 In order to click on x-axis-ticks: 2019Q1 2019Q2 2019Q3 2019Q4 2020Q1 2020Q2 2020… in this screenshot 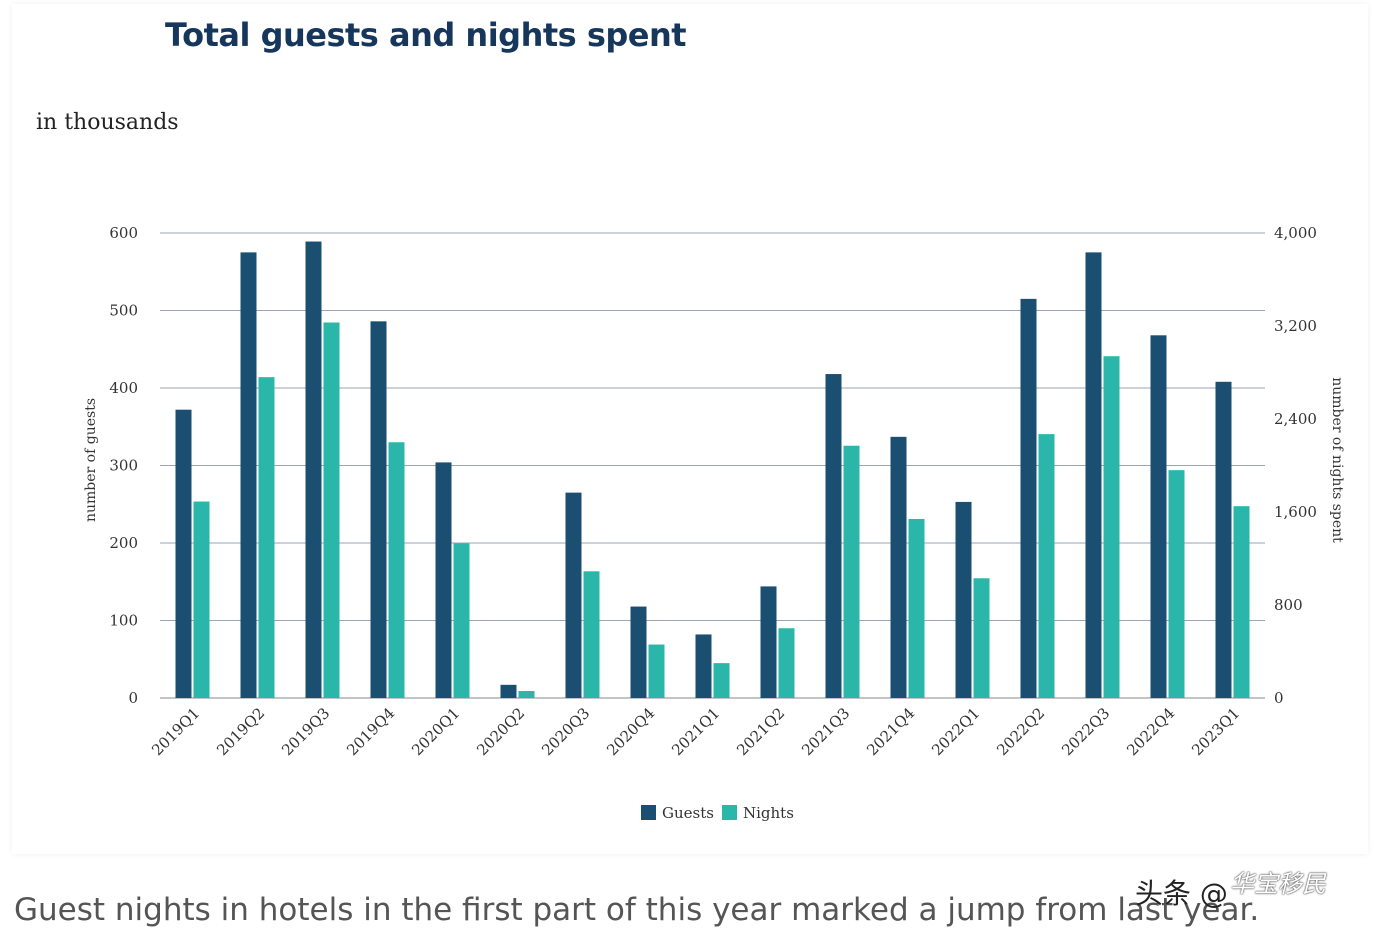, I will do `click(695, 731)`.